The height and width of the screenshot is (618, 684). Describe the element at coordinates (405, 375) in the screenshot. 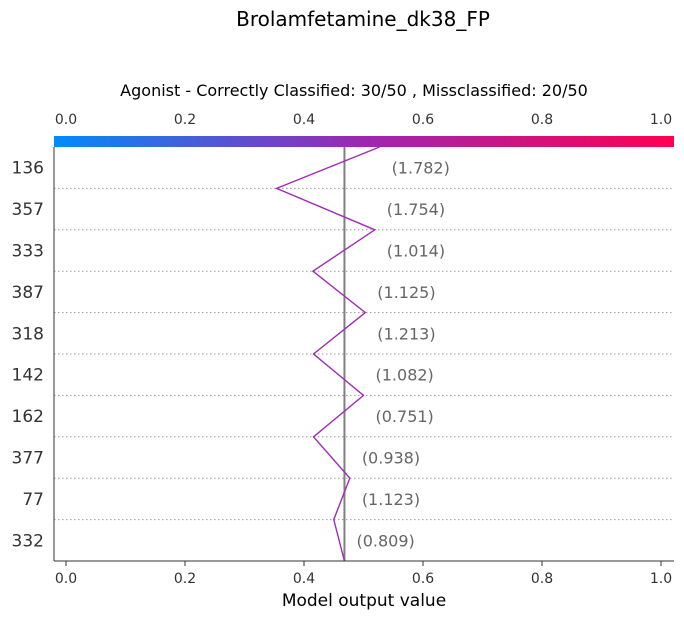

I see `feature-value-label: (1.082)` at that location.